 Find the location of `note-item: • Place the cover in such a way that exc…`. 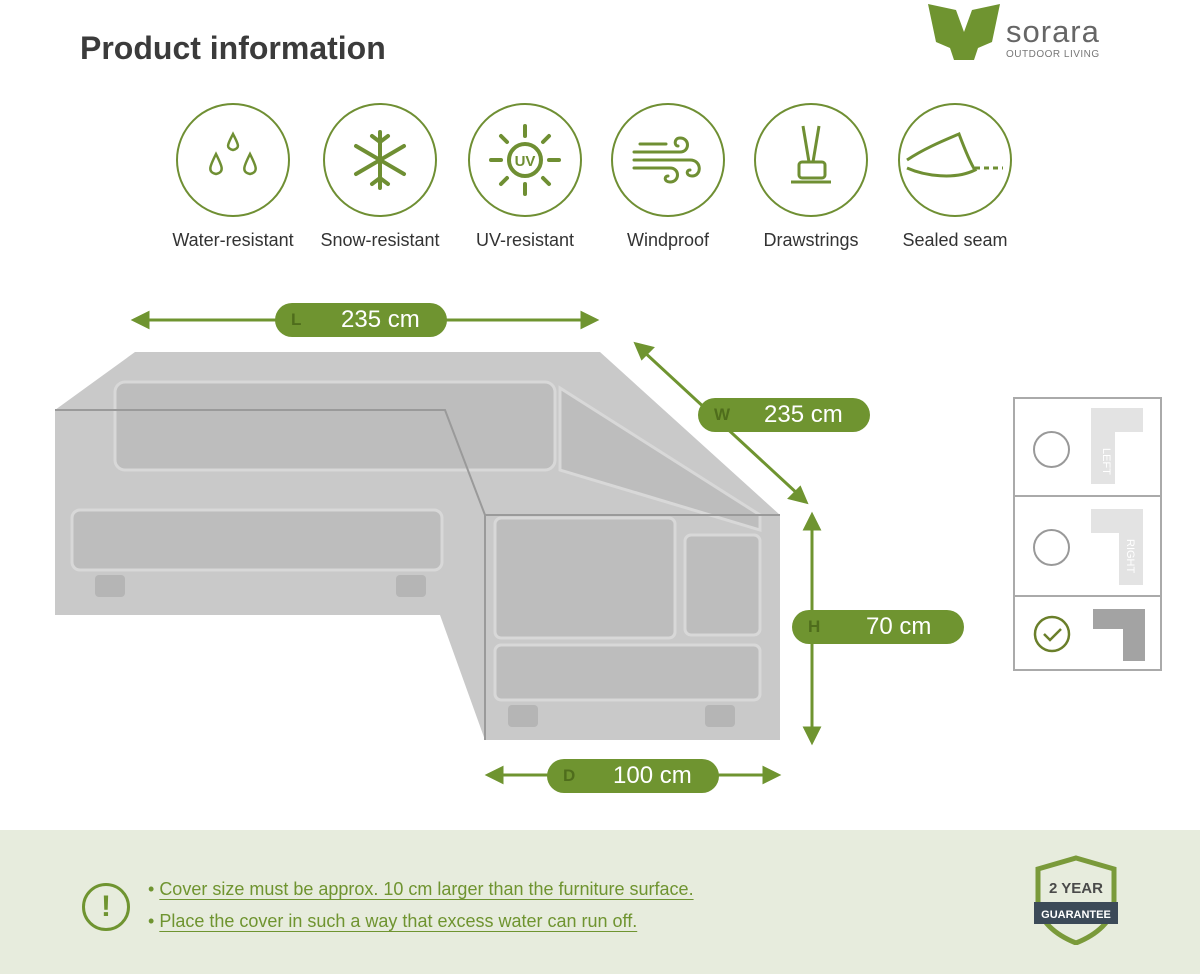

note-item: • Place the cover in such a way that exc… is located at coordinates (393, 921).